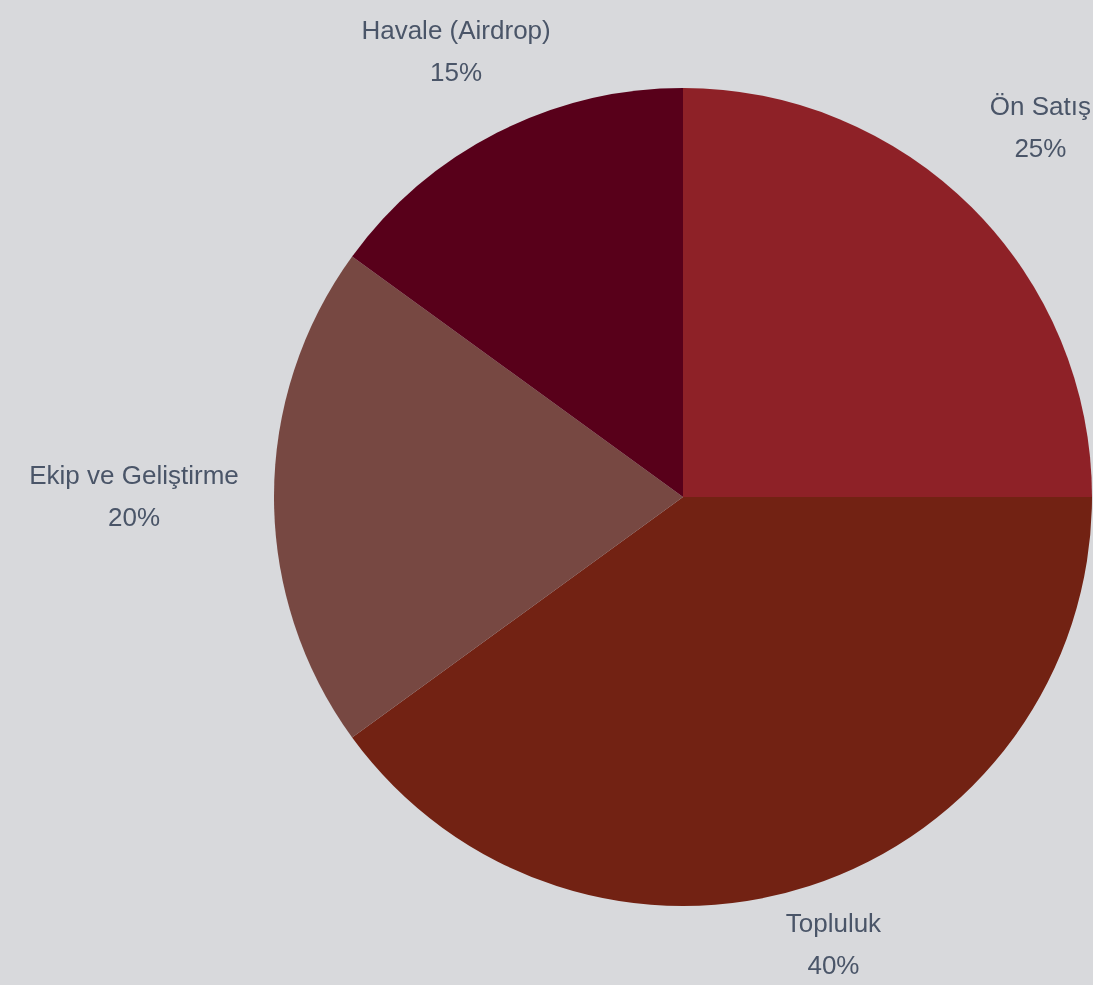 The height and width of the screenshot is (985, 1093). I want to click on slice-label: Topluluk, so click(834, 923).